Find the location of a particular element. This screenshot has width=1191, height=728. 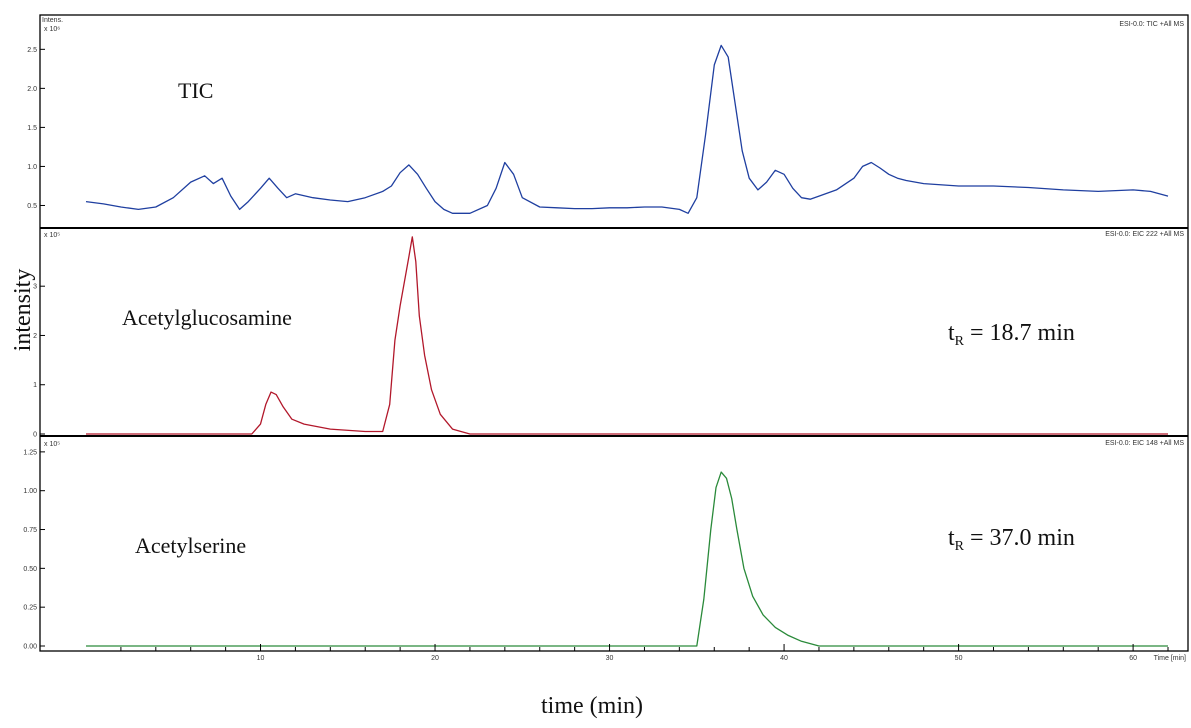

panel-3-y-tick-label: 0.50 is located at coordinates (30, 569).